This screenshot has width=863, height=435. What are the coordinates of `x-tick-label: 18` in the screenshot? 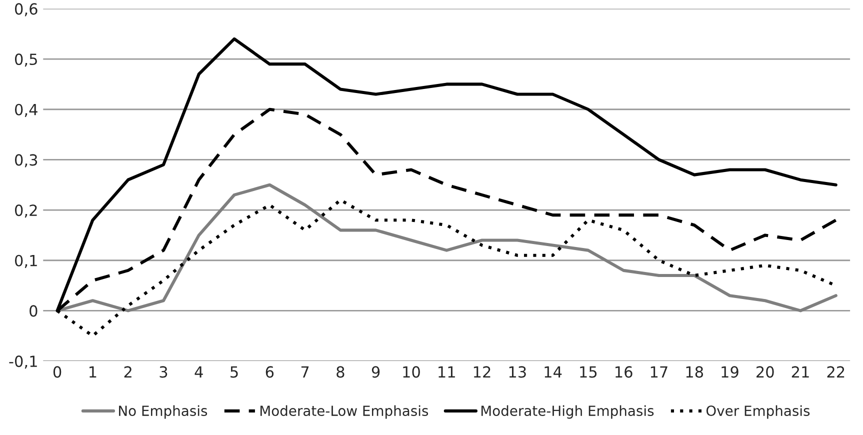 It's located at (695, 372).